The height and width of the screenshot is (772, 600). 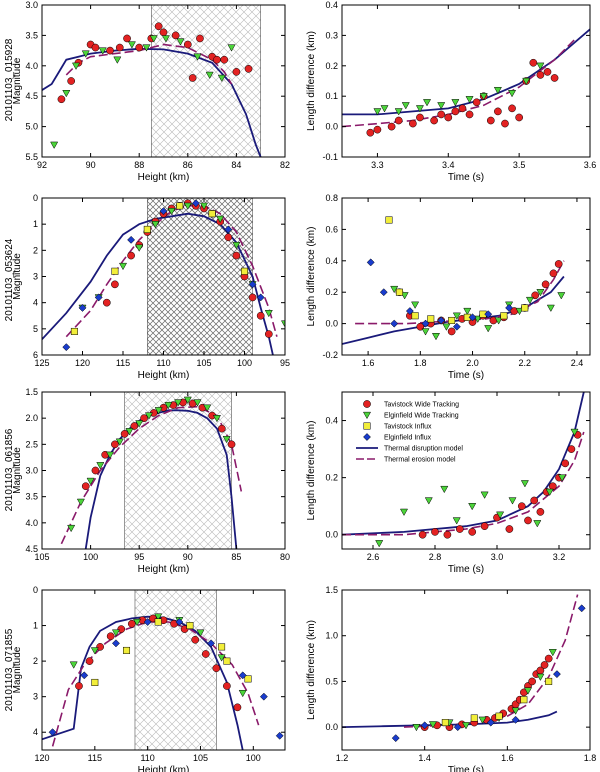 What do you see at coordinates (373, 557) in the screenshot?
I see `x-tick-label: 2.6` at bounding box center [373, 557].